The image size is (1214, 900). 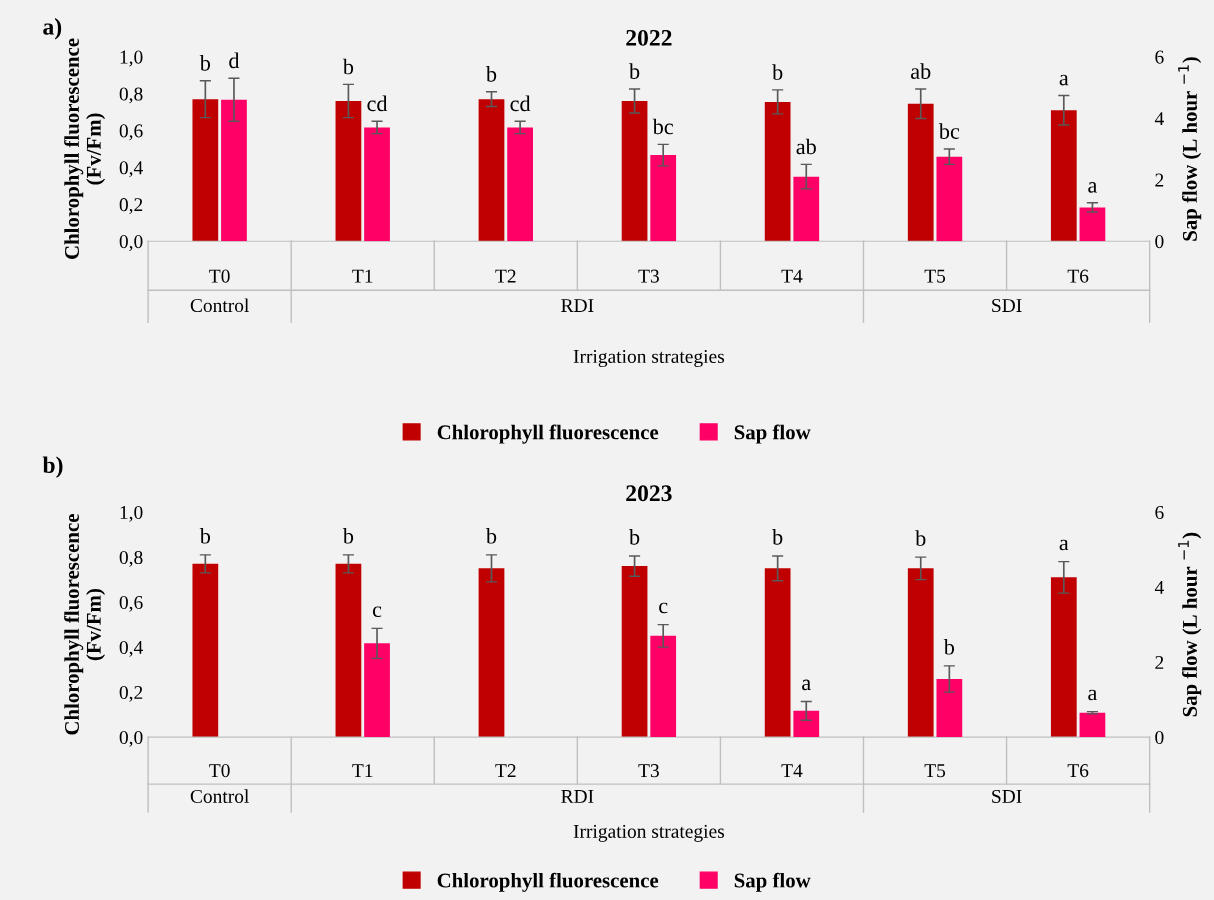 I want to click on data-label: d, so click(x=234, y=60).